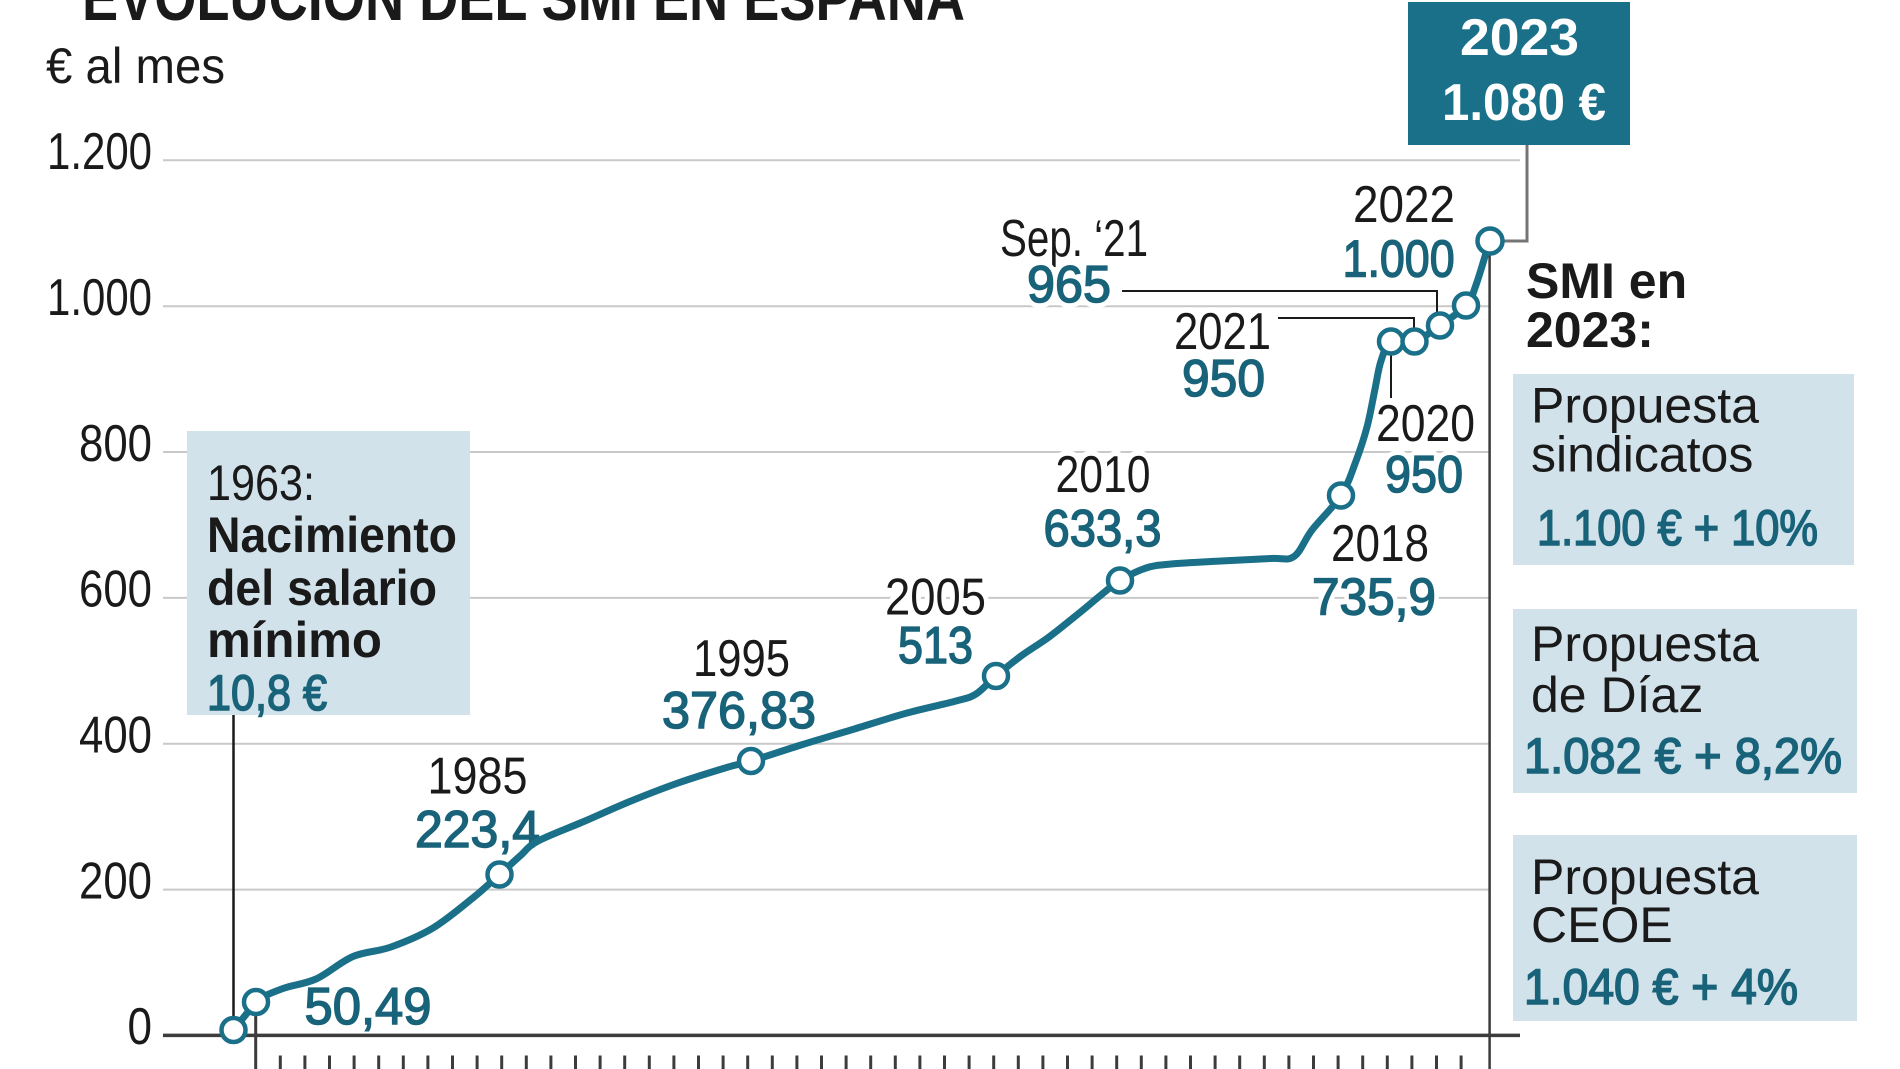 The image size is (1900, 1069). Describe the element at coordinates (1519, 38) in the screenshot. I see `svg-text: 2023` at that location.